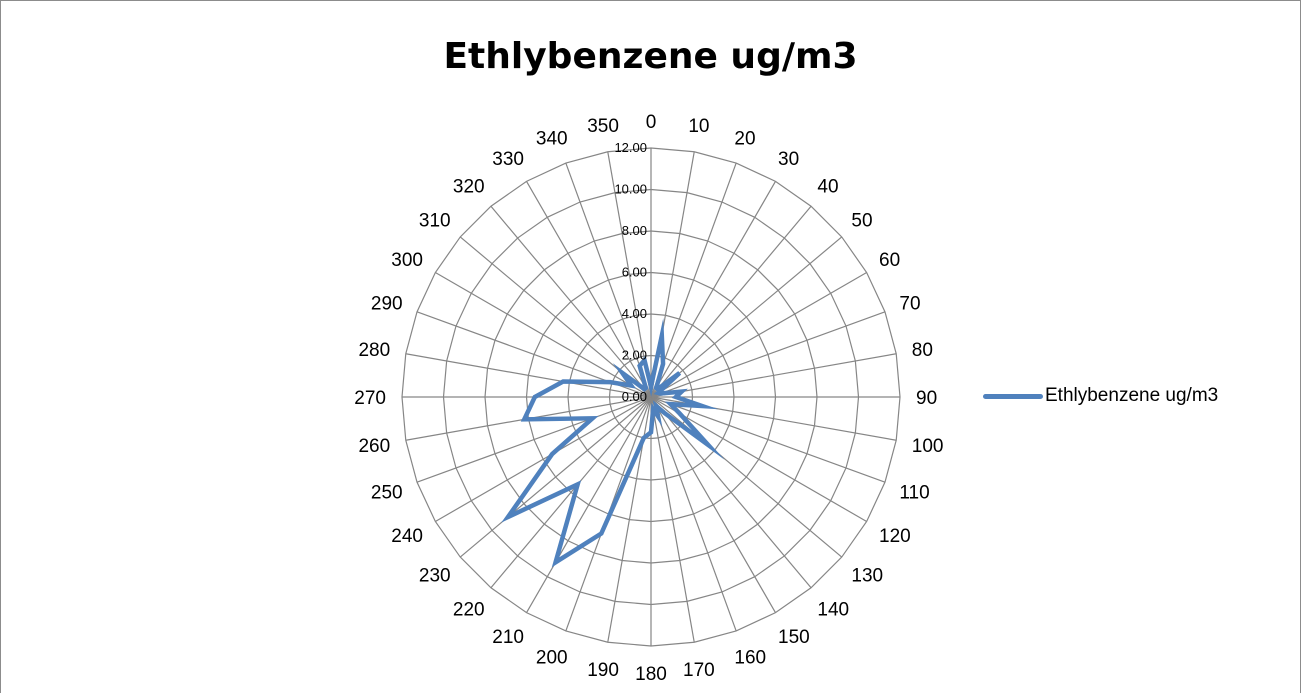 The width and height of the screenshot is (1301, 694). I want to click on angle-tick-label: 90, so click(926, 398).